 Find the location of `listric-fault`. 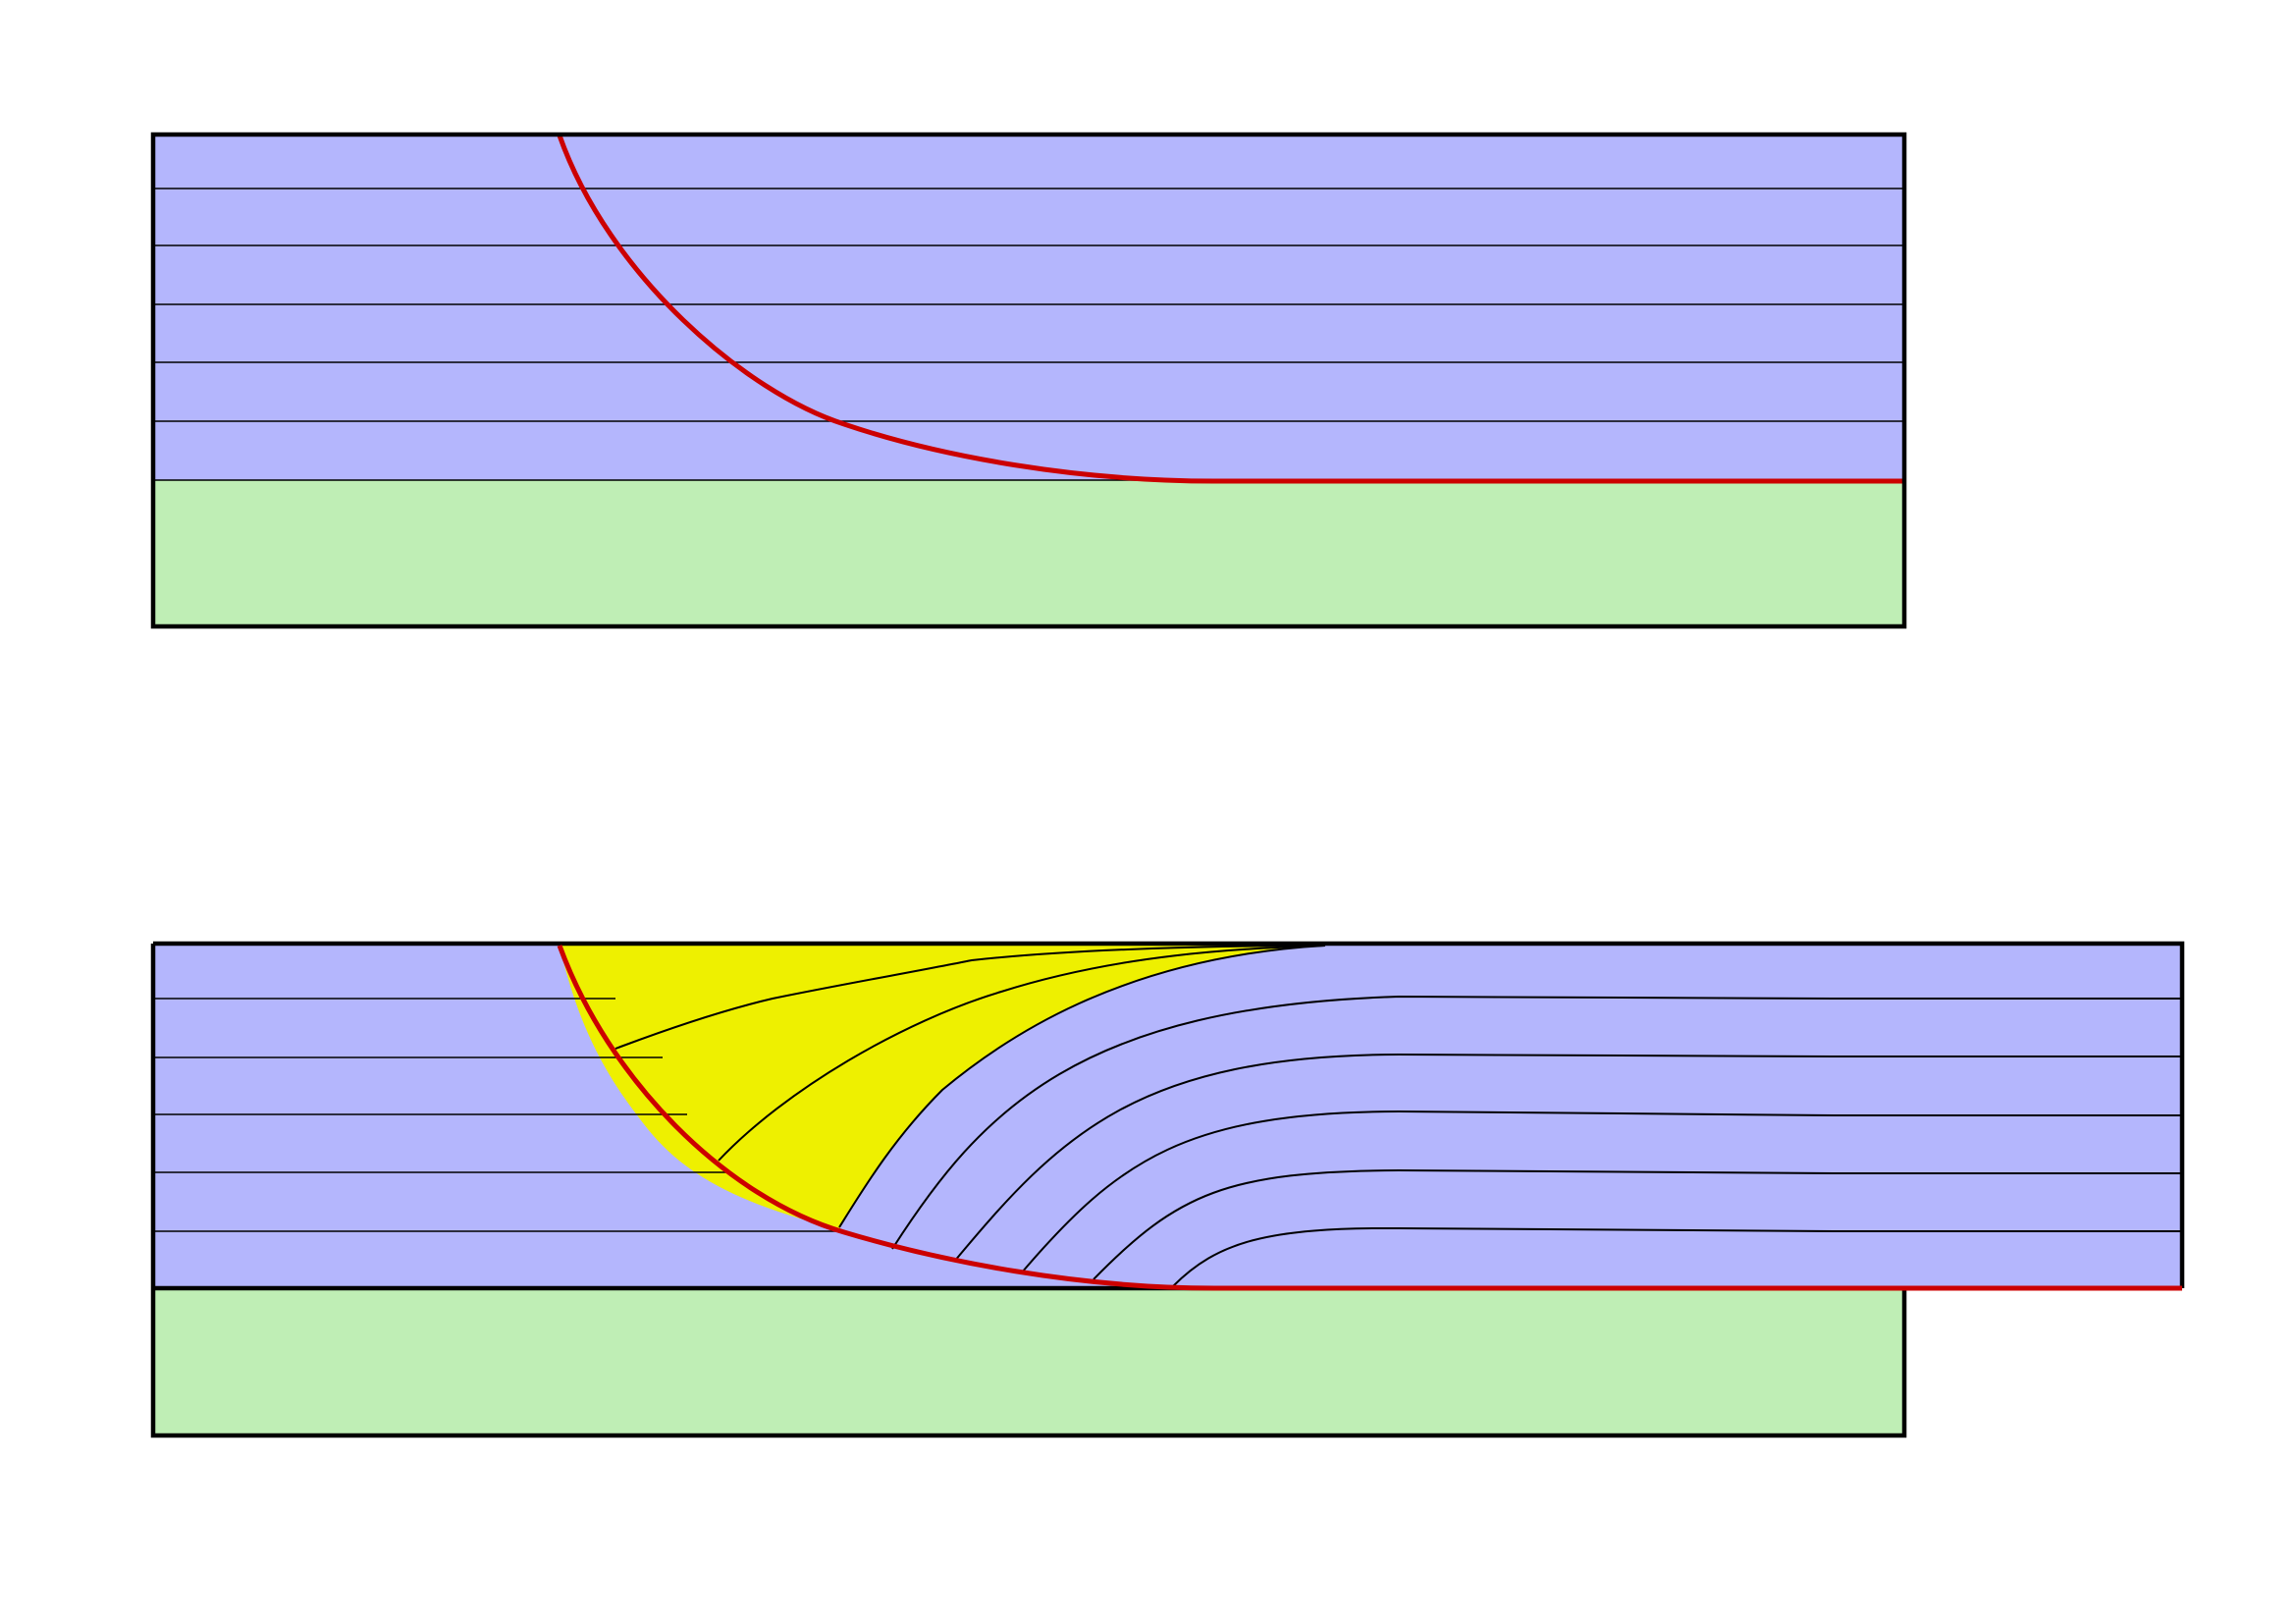

listric-fault is located at coordinates (1230, 309).